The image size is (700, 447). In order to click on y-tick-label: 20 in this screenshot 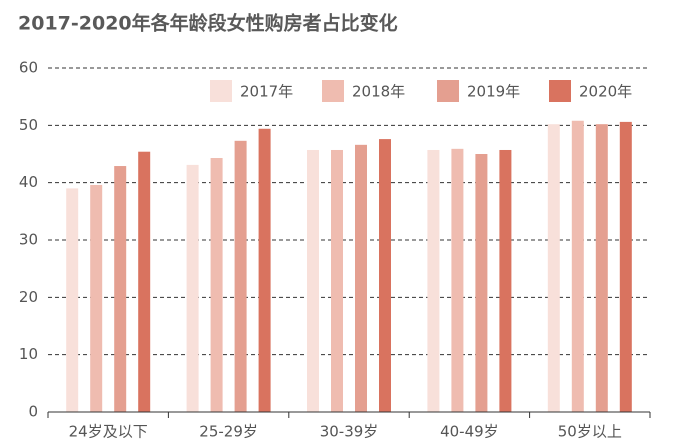, I will do `click(28, 297)`.